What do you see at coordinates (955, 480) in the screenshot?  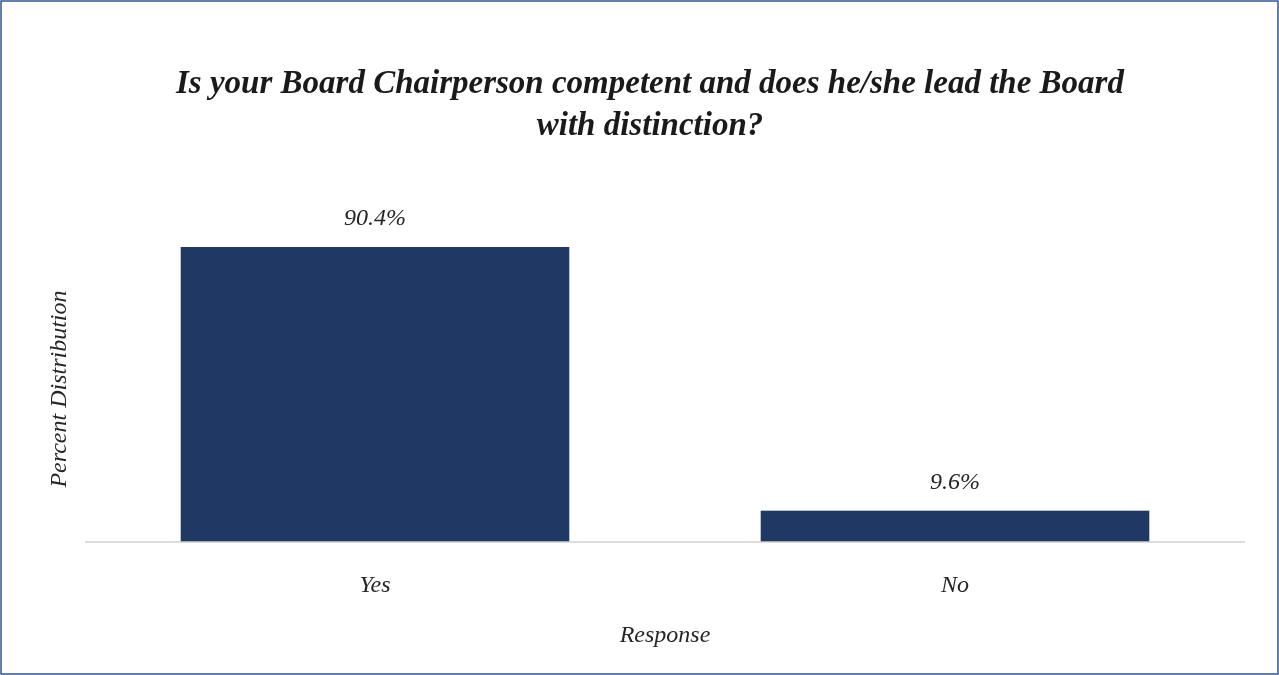 I see `data-label: 9.6%` at bounding box center [955, 480].